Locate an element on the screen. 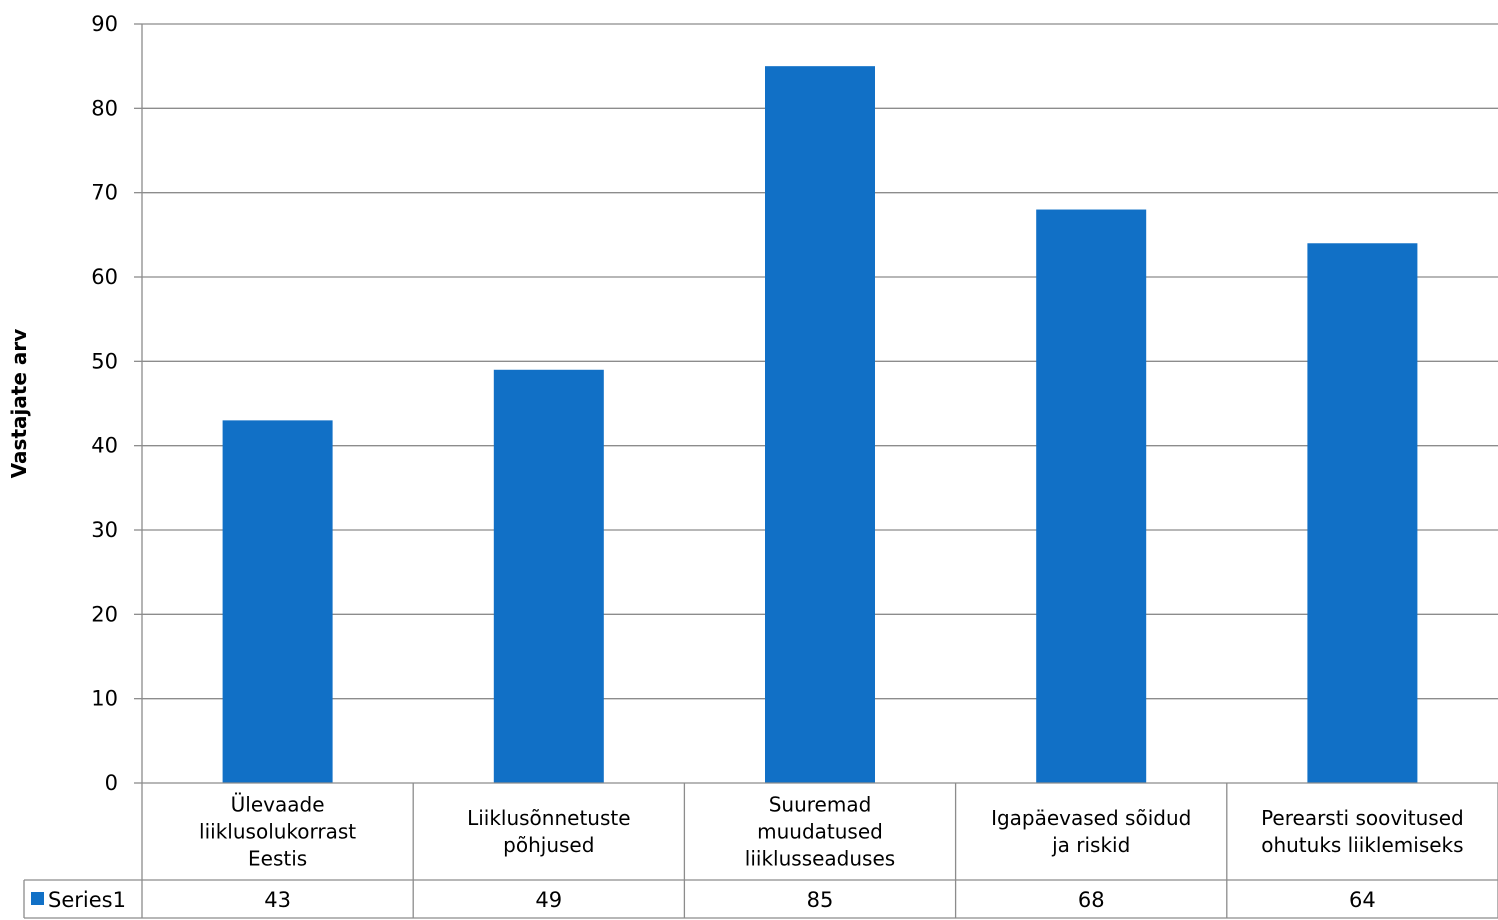 The height and width of the screenshot is (920, 1498). y-tick-label: 20 is located at coordinates (104, 614).